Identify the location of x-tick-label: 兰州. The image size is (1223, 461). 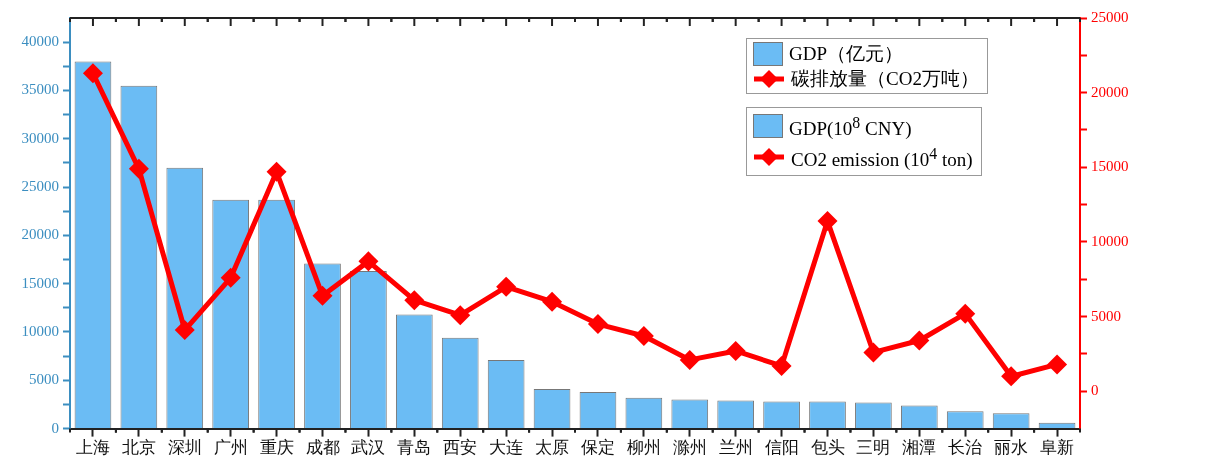
(735, 448).